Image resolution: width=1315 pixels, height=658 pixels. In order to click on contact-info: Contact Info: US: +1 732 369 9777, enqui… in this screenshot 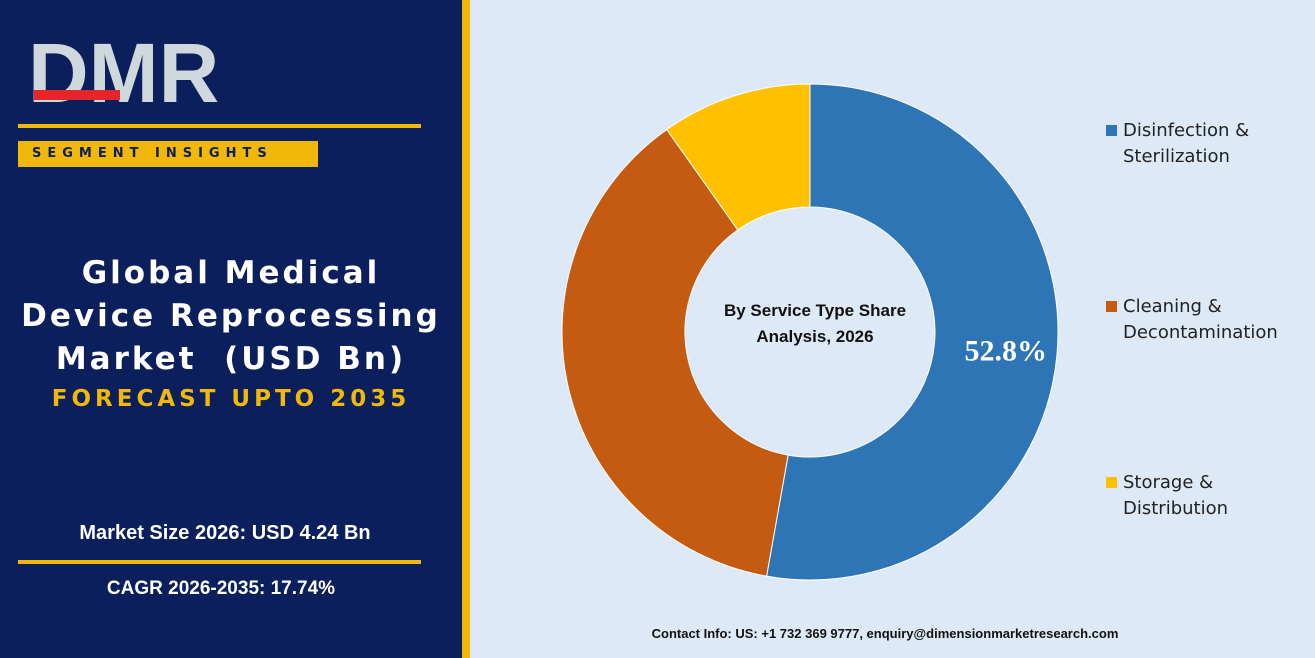, I will do `click(885, 633)`.